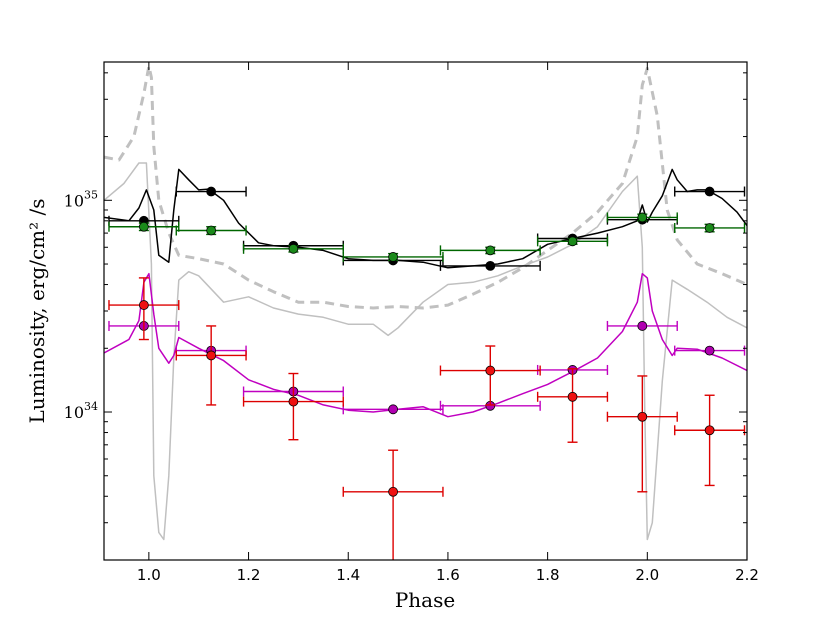 The image size is (830, 623). I want to click on x-axis-label: Phase, so click(425, 600).